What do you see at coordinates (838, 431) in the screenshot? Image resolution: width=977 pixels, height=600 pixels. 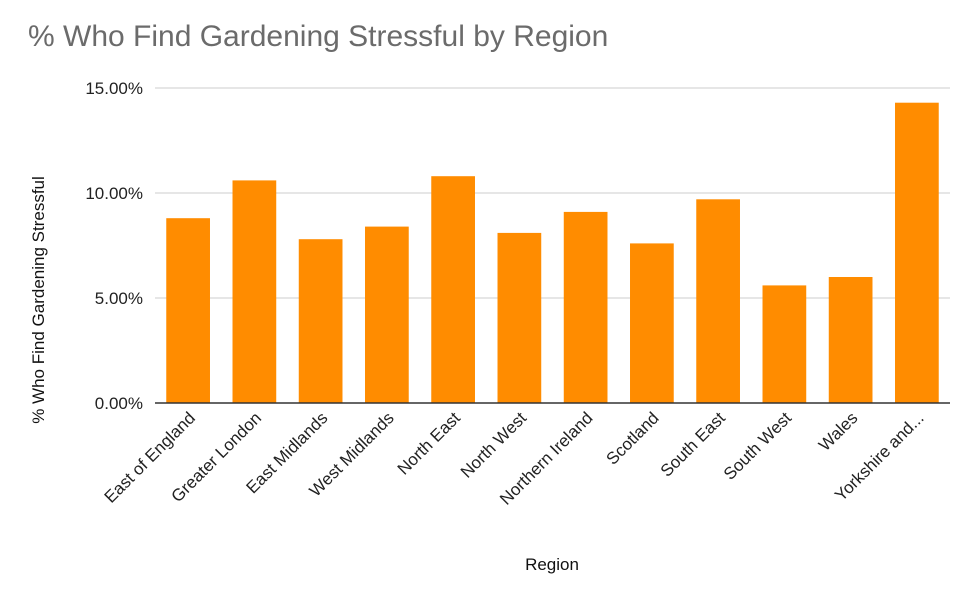 I see `x-tick-label: Wales` at bounding box center [838, 431].